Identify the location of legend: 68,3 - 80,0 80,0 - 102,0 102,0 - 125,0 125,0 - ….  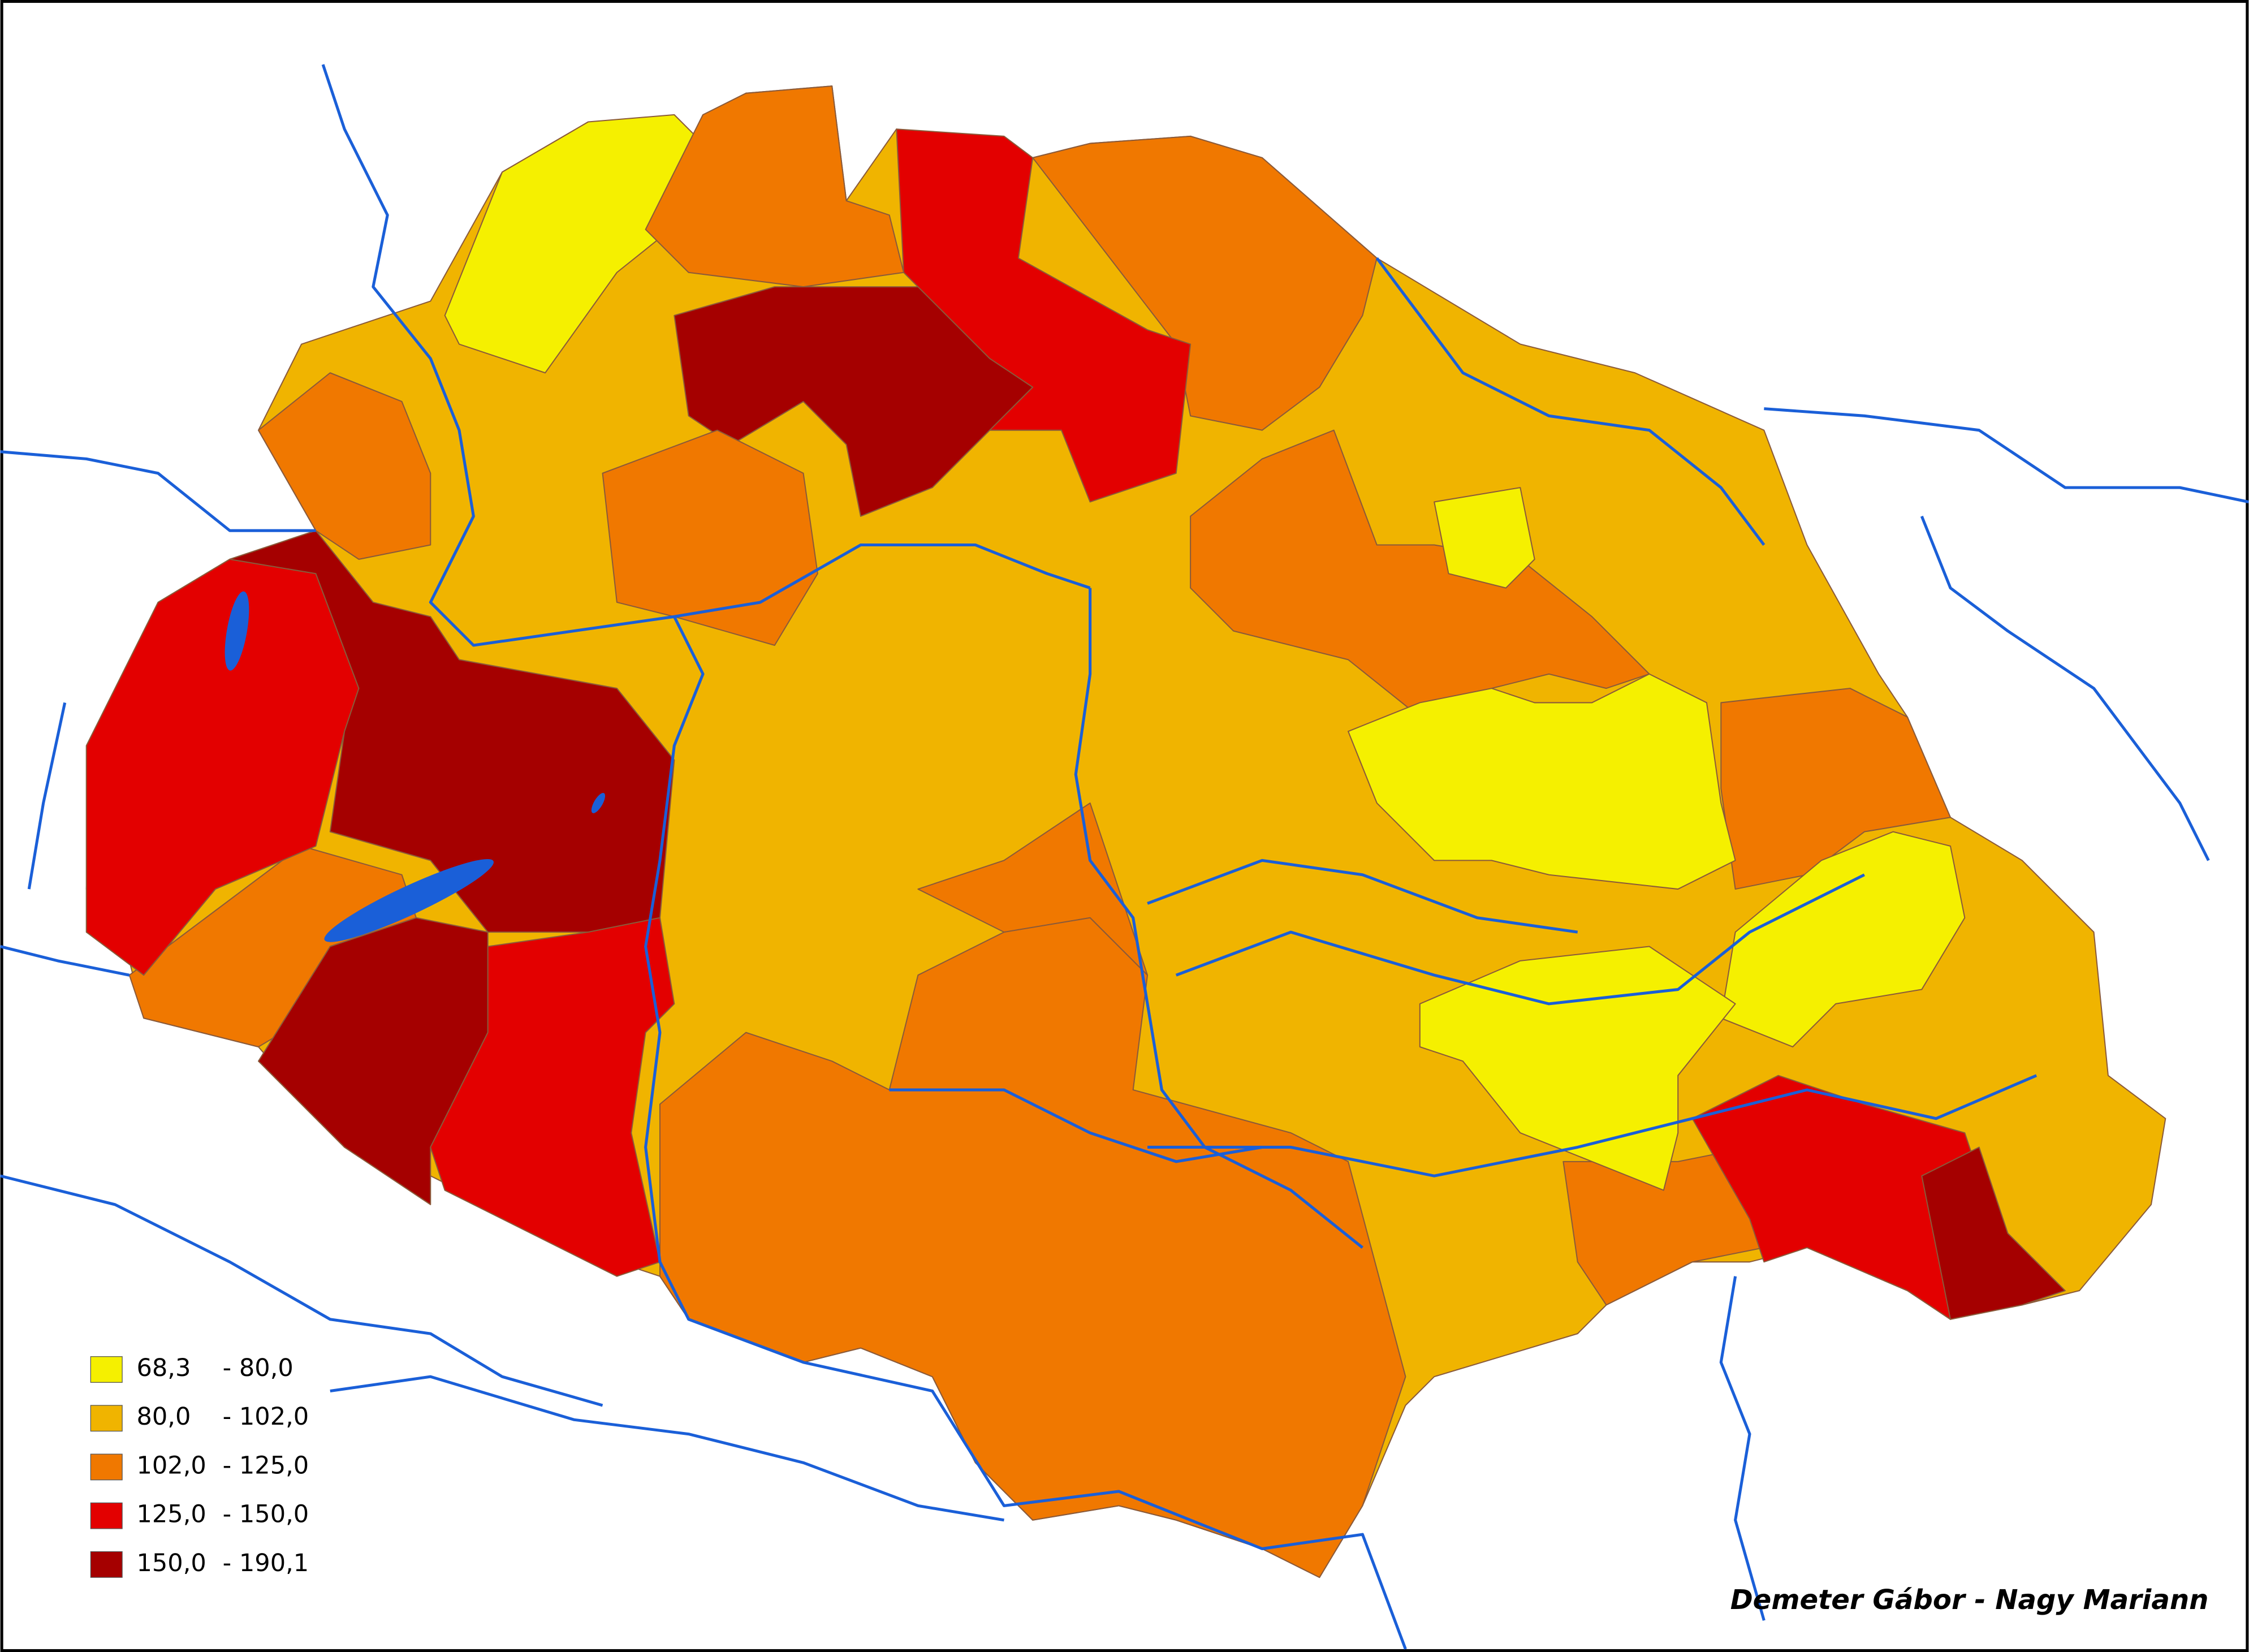
(199, 1466).